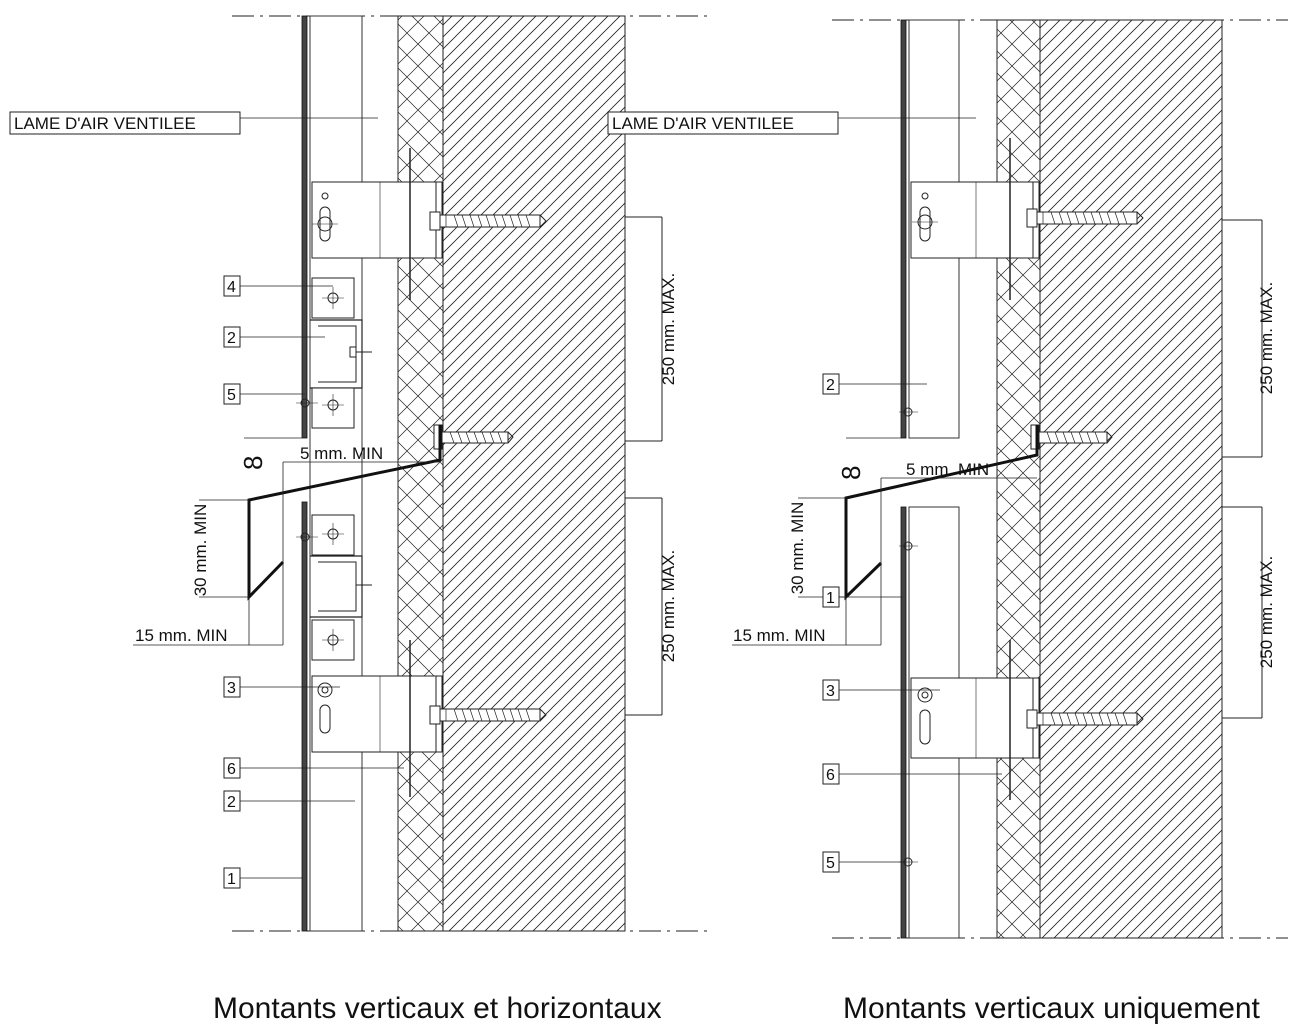 This screenshot has width=1294, height=1032. What do you see at coordinates (884, 541) in the screenshot?
I see `dimension-small-right: 5 mm. MIN 8 30 mm. MIN 15 mm. MIN` at bounding box center [884, 541].